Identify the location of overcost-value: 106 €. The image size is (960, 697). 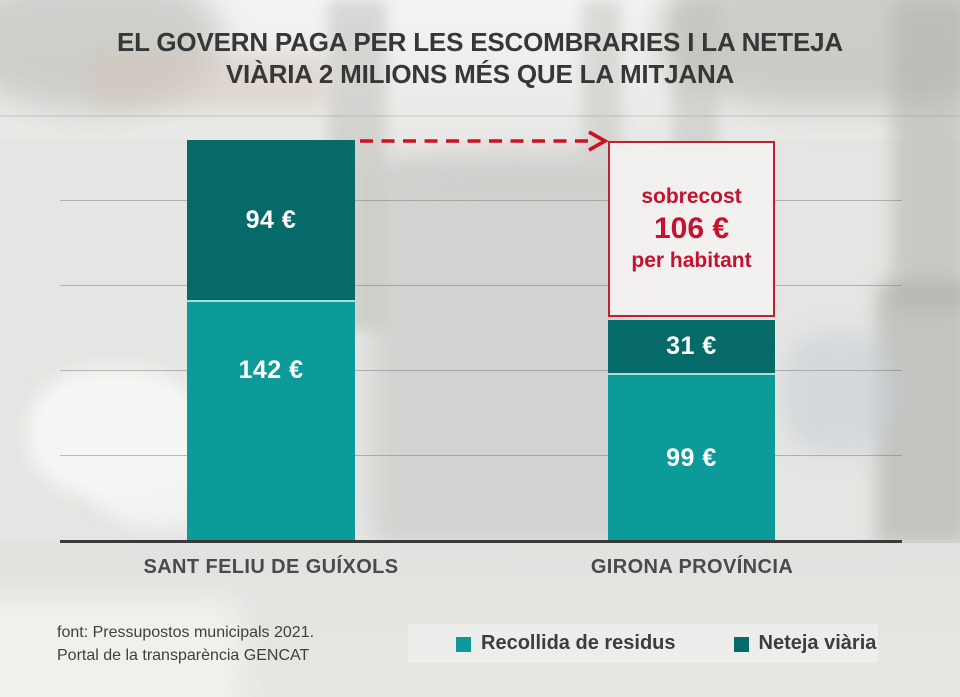
(691, 228).